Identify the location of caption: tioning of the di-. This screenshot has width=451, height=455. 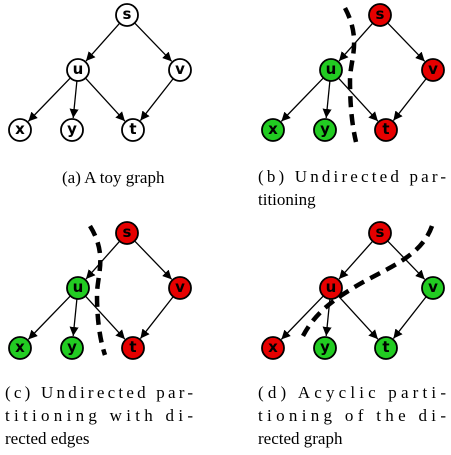
(352, 415).